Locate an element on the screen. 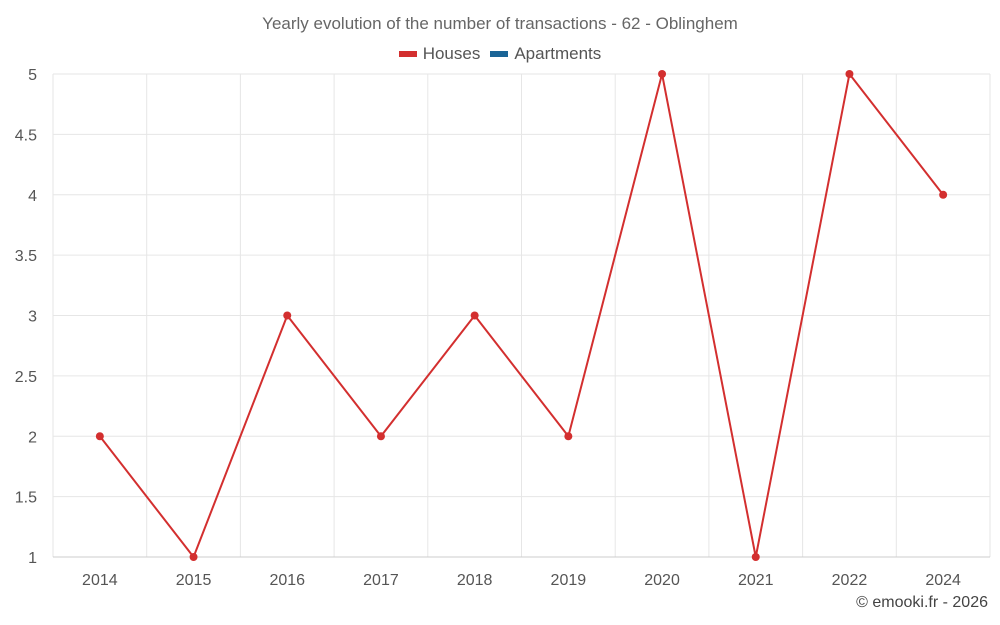 This screenshot has height=625, width=1000. x-tick-label: 2015 is located at coordinates (194, 580).